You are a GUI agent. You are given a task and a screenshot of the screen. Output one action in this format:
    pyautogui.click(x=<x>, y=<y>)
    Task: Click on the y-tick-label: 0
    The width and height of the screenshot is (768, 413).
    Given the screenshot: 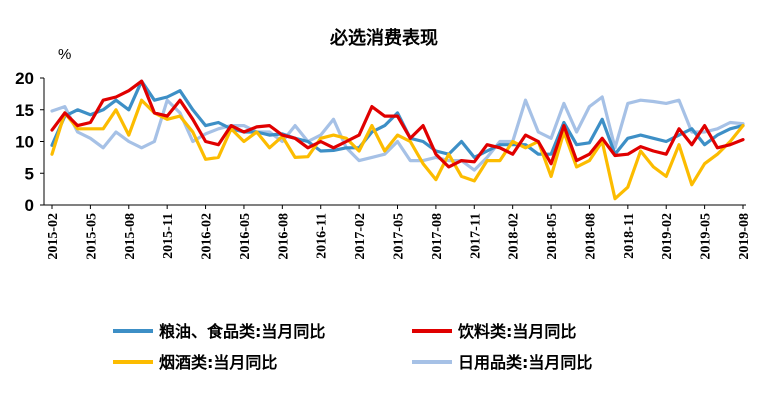 What is the action you would take?
    pyautogui.click(x=29, y=205)
    